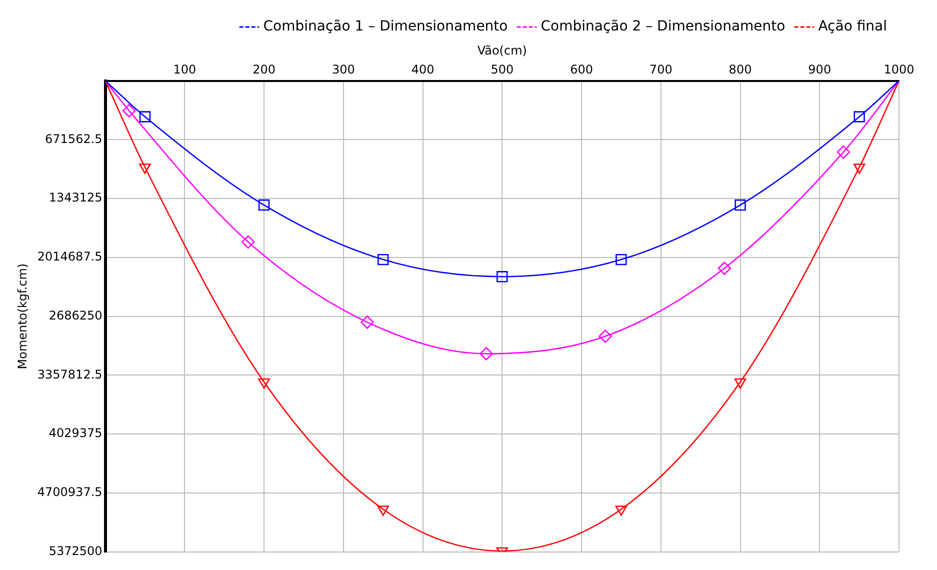 The height and width of the screenshot is (570, 937). I want to click on y-tick-label: 671562.5, so click(73, 139).